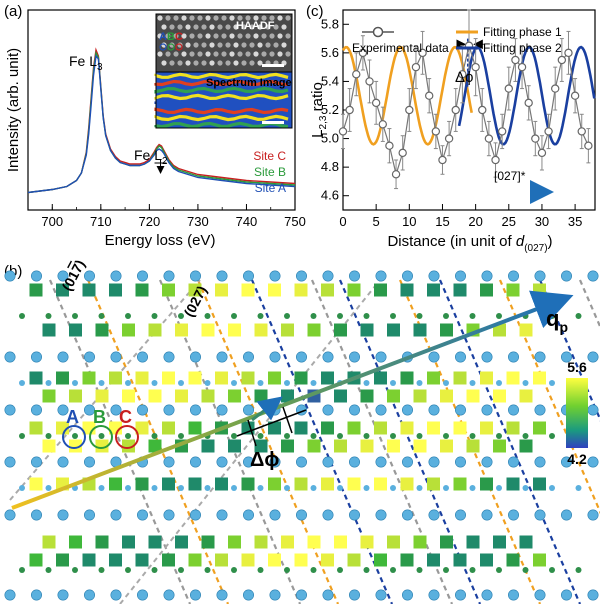 The image size is (600, 604). Describe the element at coordinates (330, 195) in the screenshot. I see `c-ytick-label: 4.6` at that location.